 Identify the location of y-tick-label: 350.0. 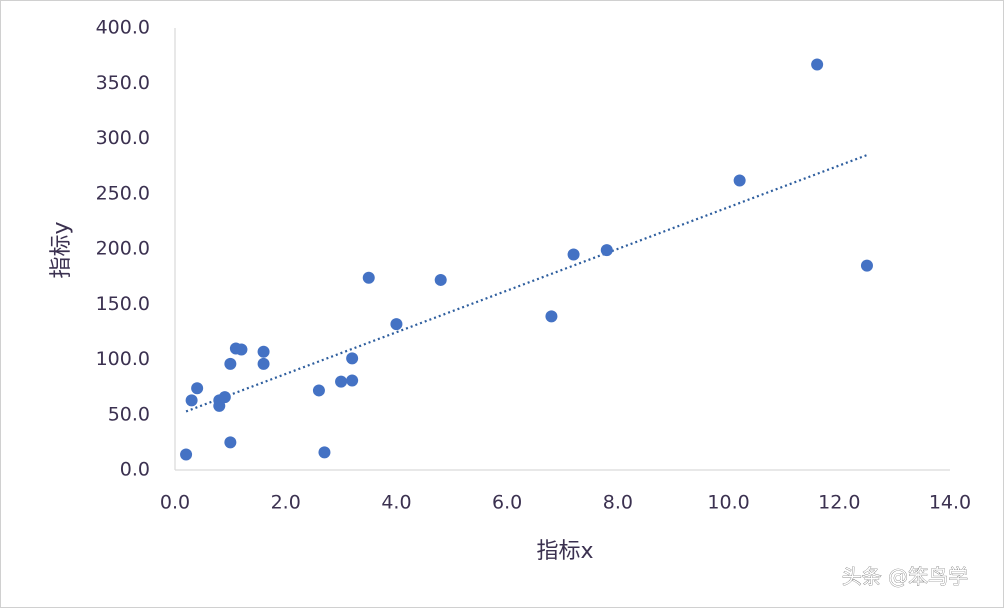
(123, 83).